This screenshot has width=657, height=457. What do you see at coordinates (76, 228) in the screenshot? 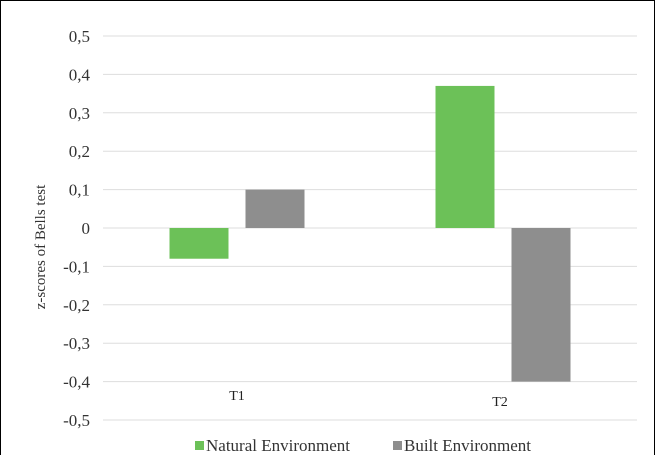
I see `y-tick-labels: 0,5 0,4 0,3 0,2 0,1 0 -0,1 -0,2 -0,3 -0,4 -0,5` at bounding box center [76, 228].